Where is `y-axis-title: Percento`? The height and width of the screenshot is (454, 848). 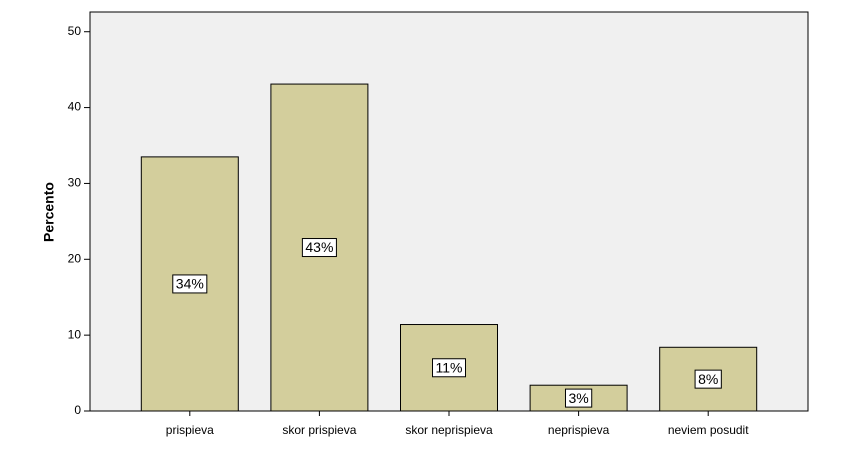
y-axis-title: Percento is located at coordinates (49, 212).